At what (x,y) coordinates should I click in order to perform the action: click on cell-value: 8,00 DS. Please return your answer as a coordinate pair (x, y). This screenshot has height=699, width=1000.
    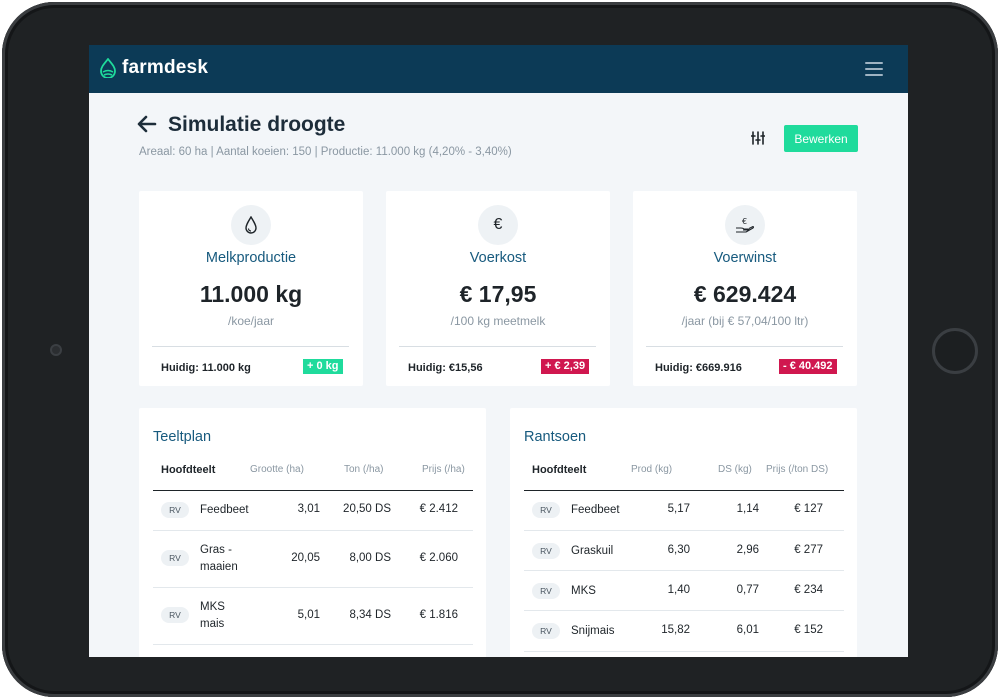
    Looking at the image, I should click on (370, 558).